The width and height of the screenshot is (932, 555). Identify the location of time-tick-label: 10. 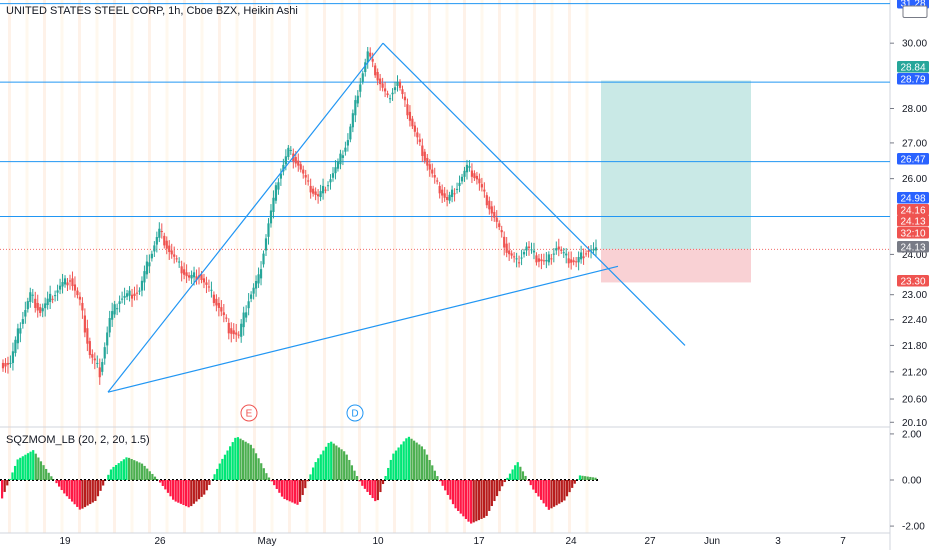
(378, 541).